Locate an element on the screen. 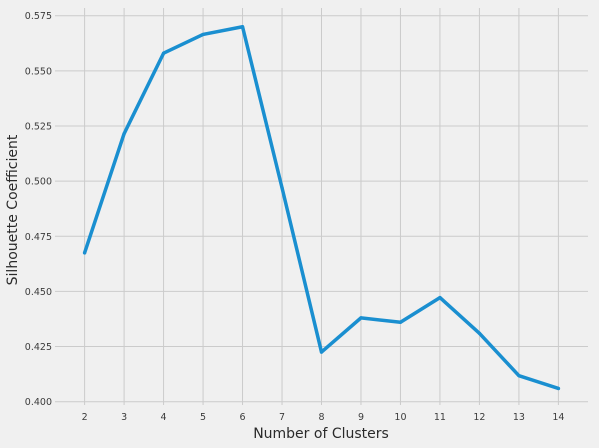 The height and width of the screenshot is (448, 599). y-tick-label: 0.475 is located at coordinates (38, 237).